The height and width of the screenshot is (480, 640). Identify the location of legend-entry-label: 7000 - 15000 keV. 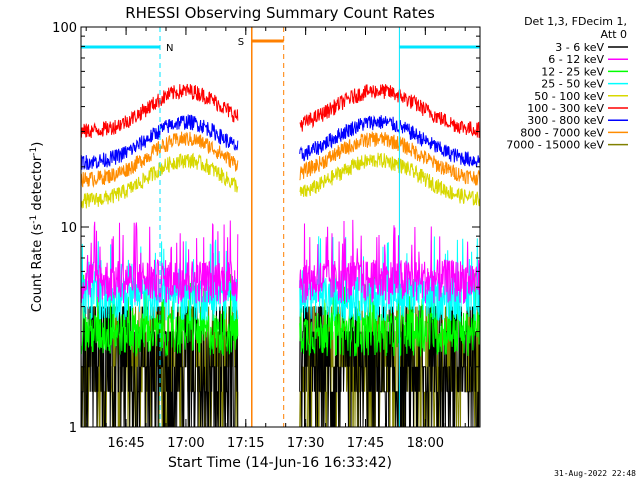
(555, 145).